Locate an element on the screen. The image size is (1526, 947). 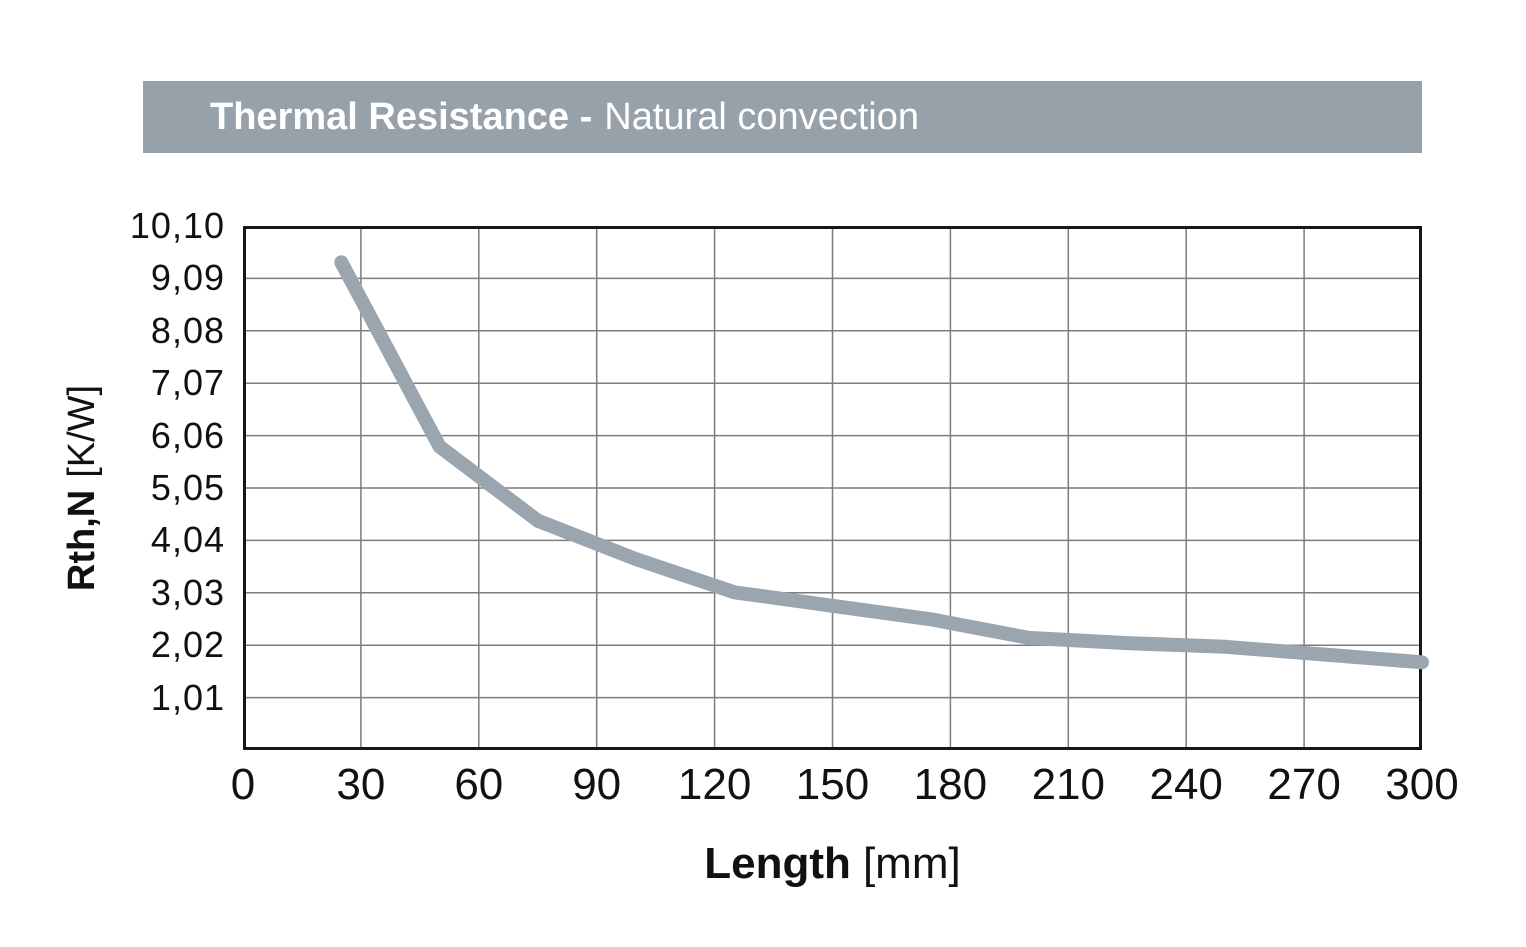
chart-title-bar: Thermal Resistance - Natural convection is located at coordinates (782, 117).